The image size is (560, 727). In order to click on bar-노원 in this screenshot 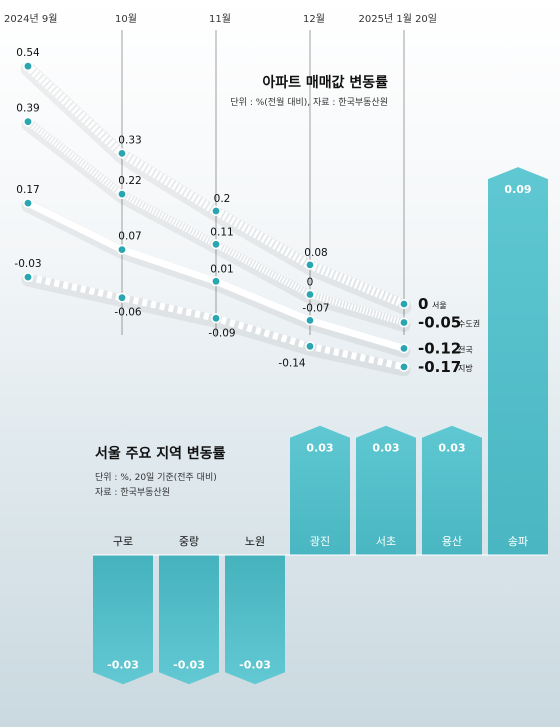, I will do `click(255, 620)`.